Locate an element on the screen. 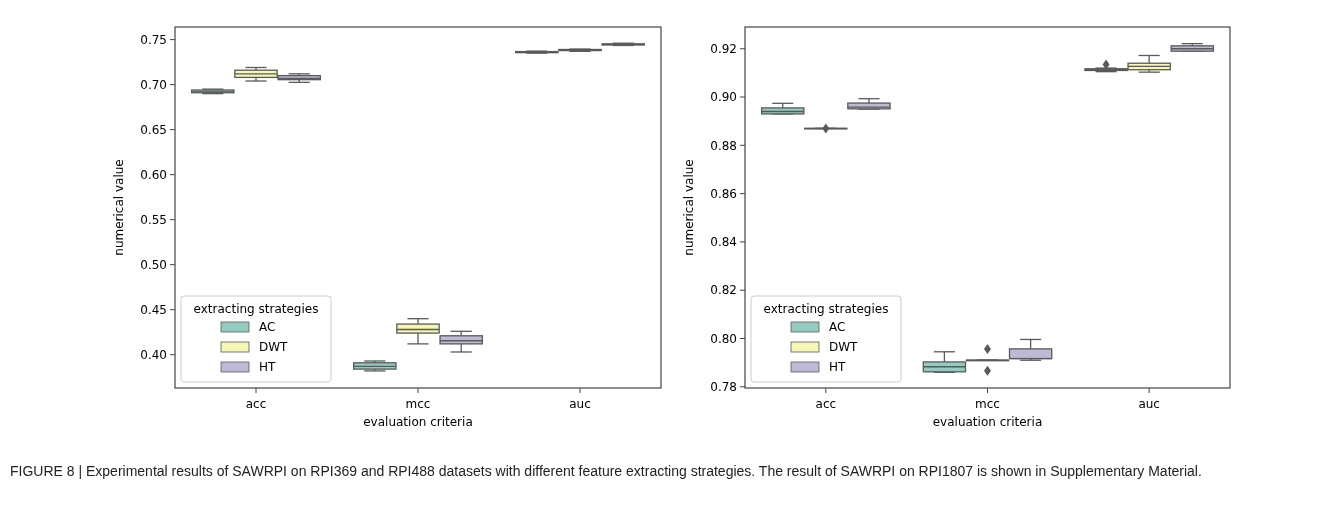 The width and height of the screenshot is (1341, 517). y-tick-label: 0.70 is located at coordinates (153, 84).